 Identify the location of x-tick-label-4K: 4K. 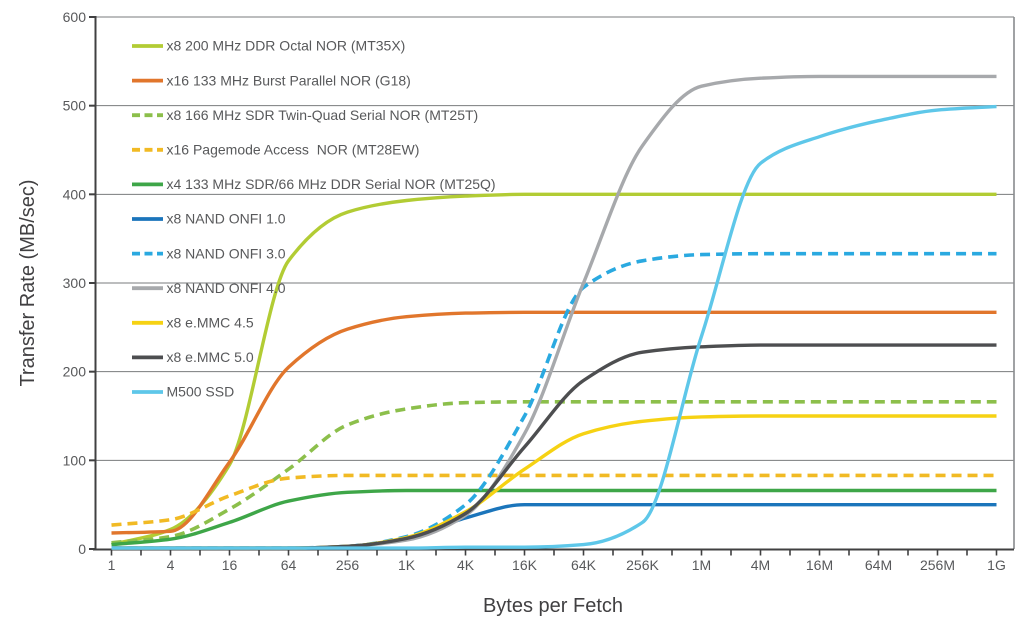
(466, 565).